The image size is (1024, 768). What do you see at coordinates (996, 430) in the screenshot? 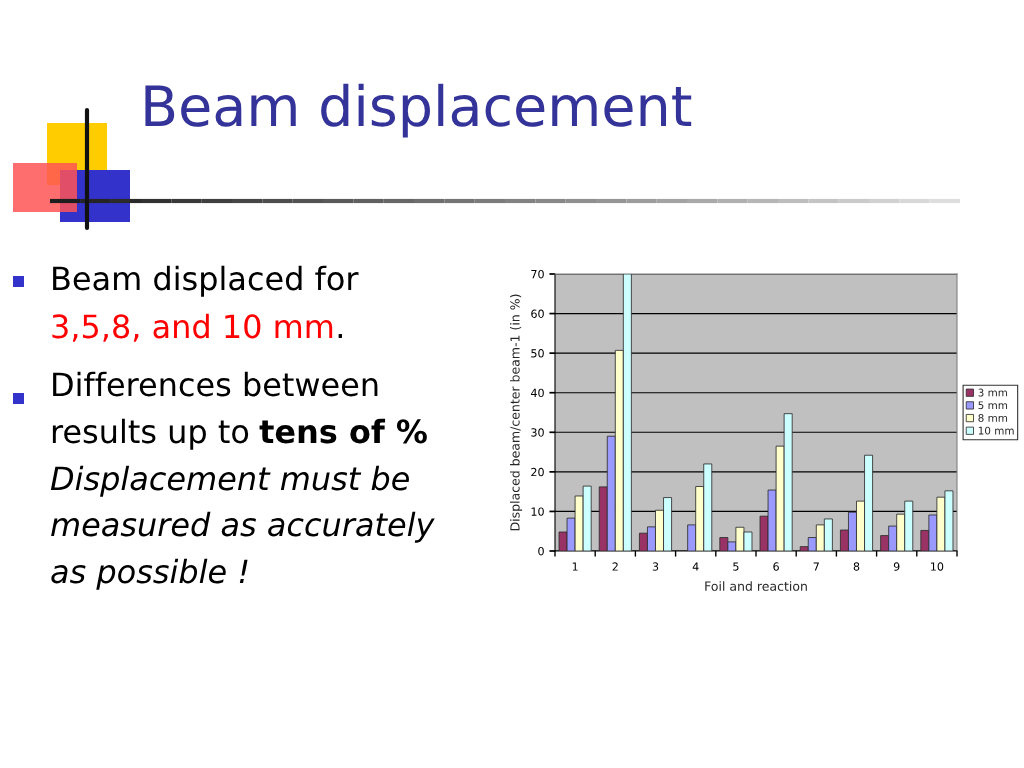
I see `legend-label: 10 mm` at bounding box center [996, 430].